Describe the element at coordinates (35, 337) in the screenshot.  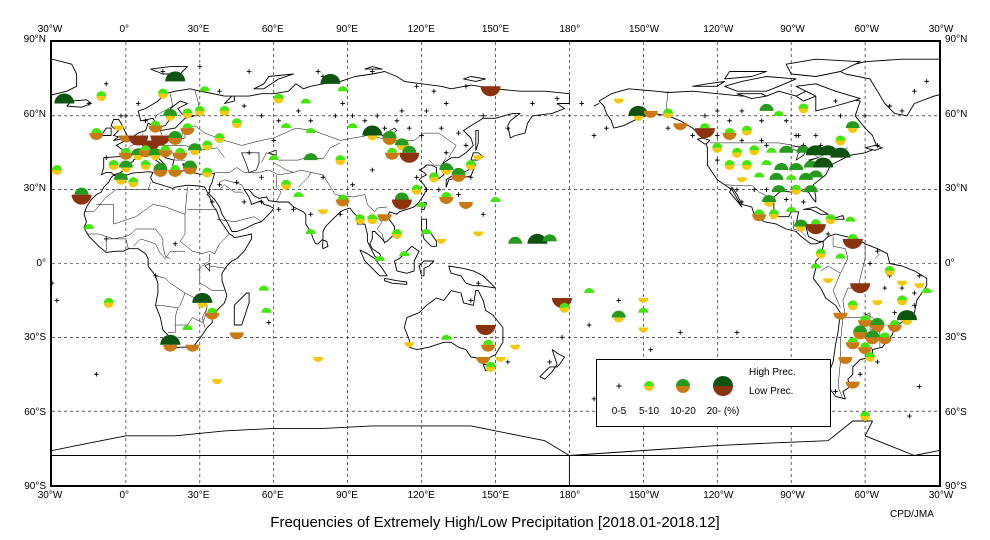
I see `lat-label-left-4: 30°S` at that location.